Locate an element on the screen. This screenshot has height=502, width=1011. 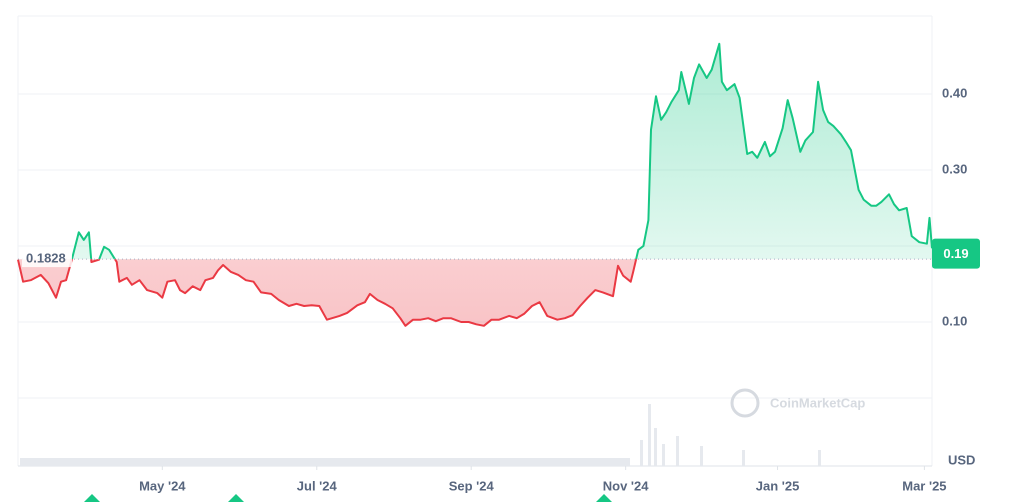
y-tick-label: 0.10 is located at coordinates (954, 320).